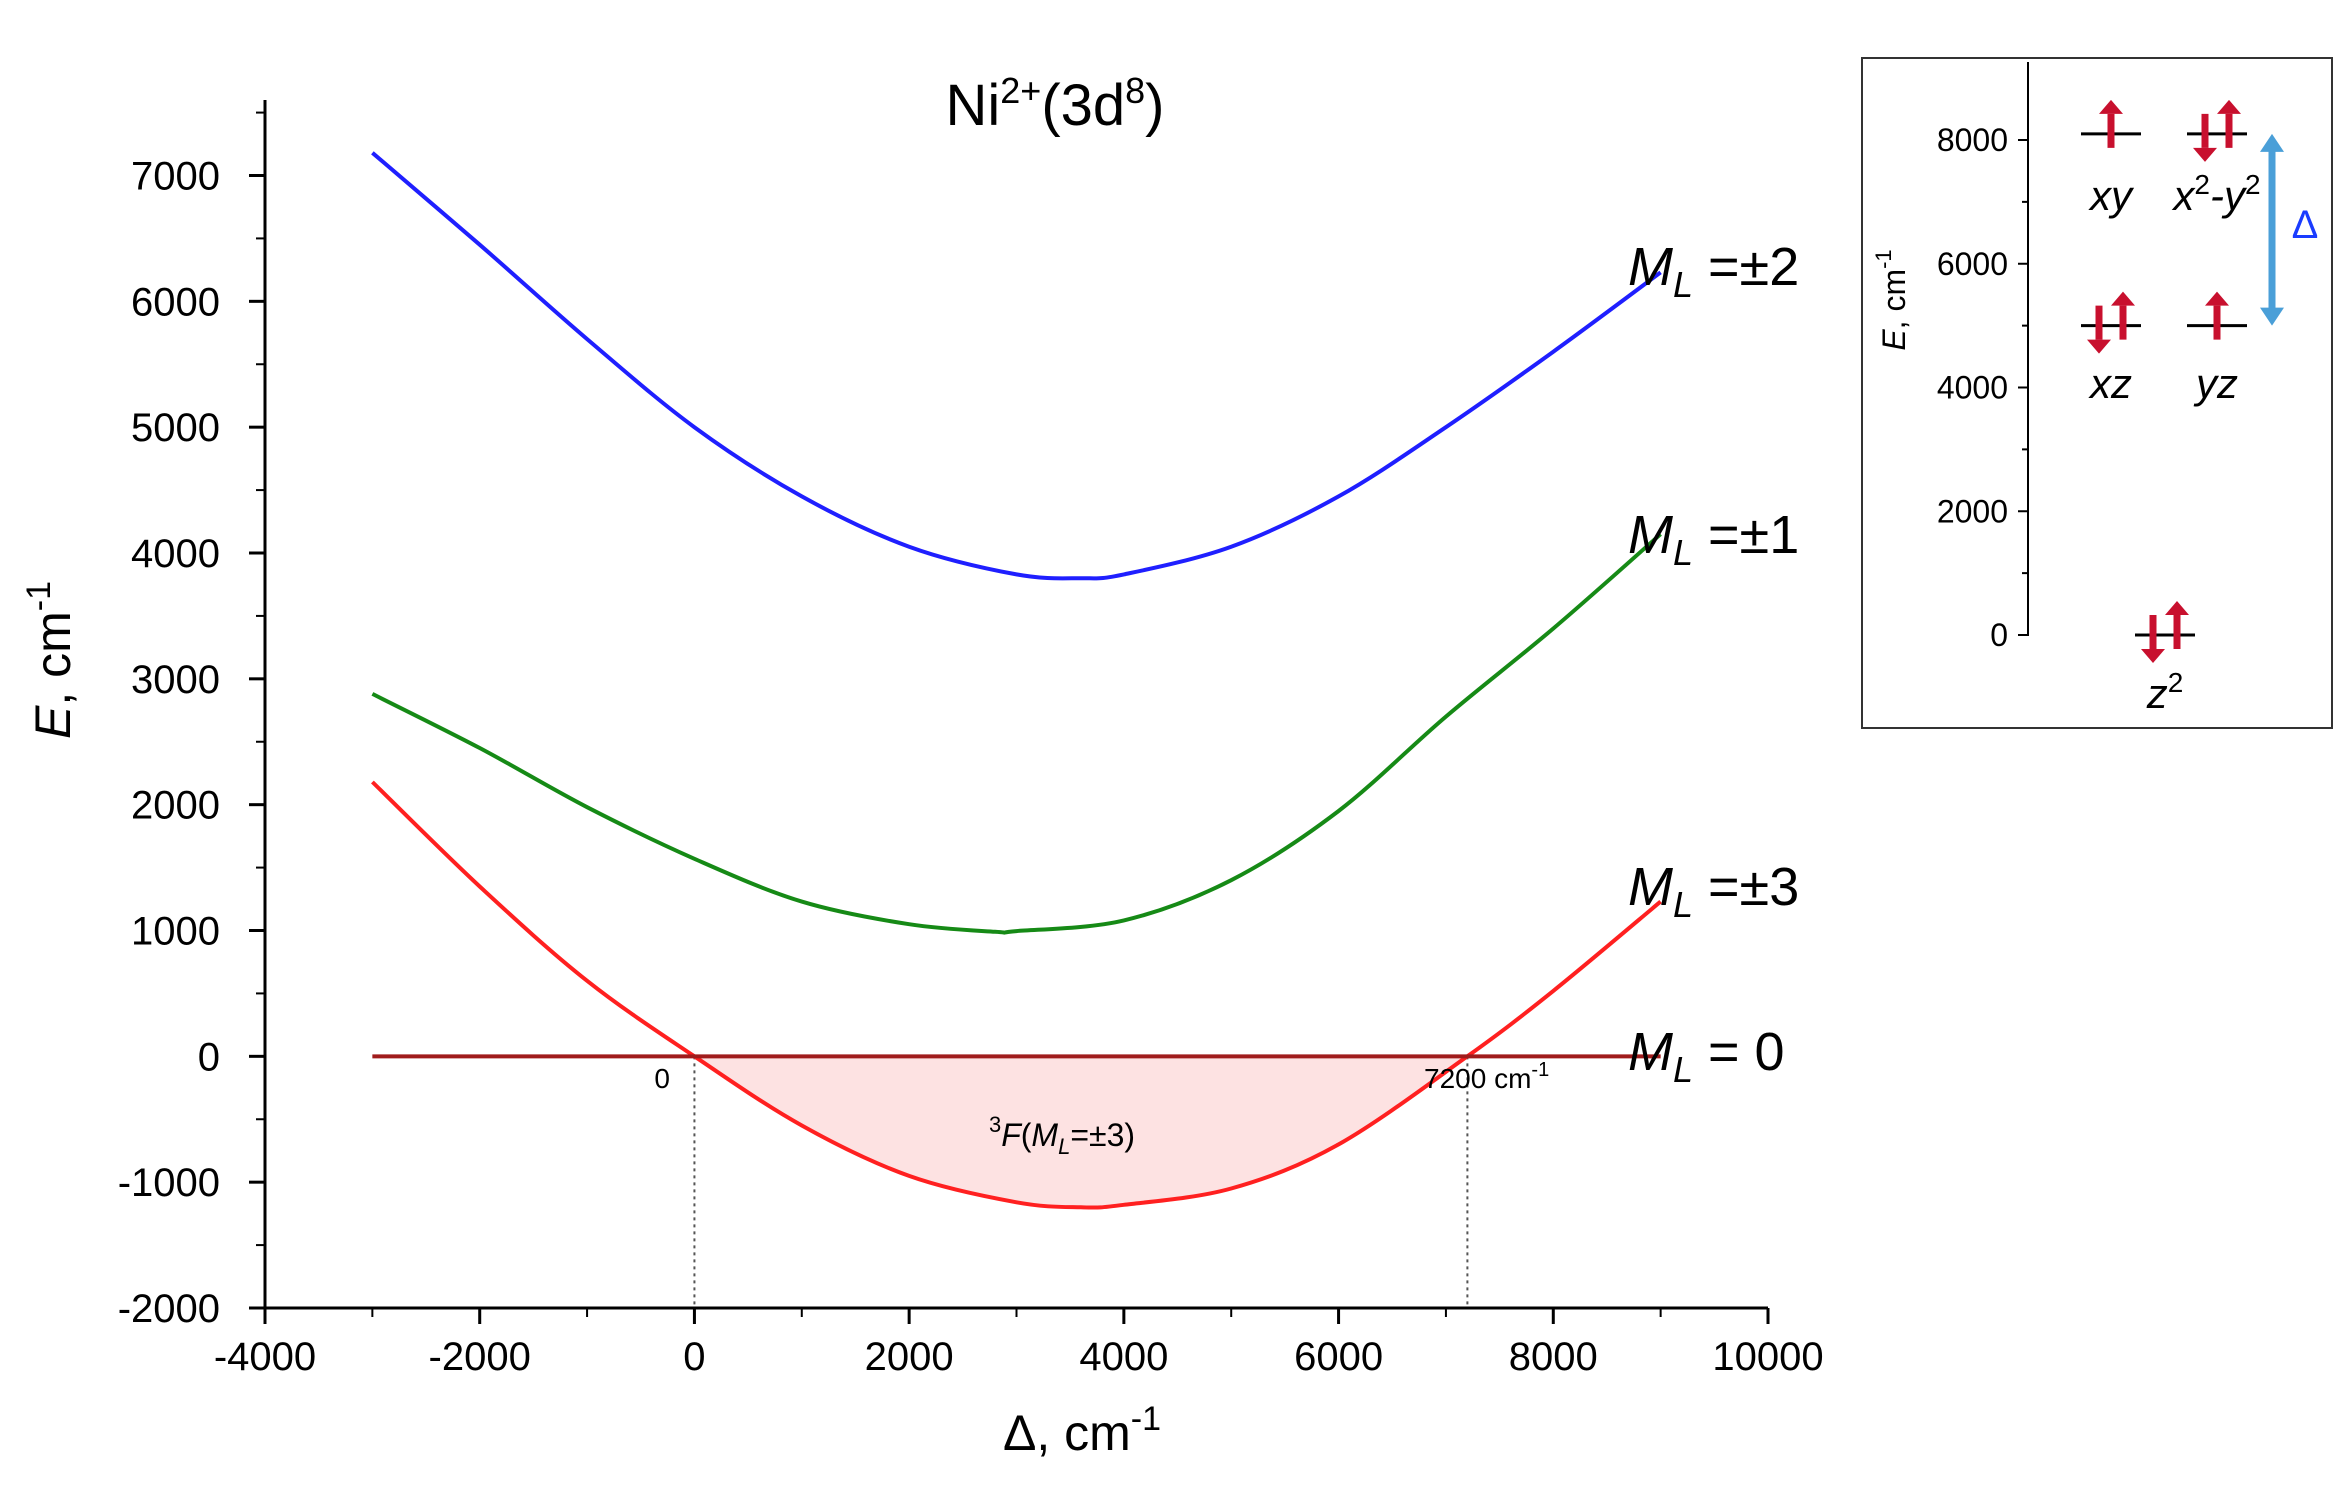 This screenshot has width=2345, height=1510. What do you see at coordinates (1972, 388) in the screenshot?
I see `inset-y-tick-label: 4000` at bounding box center [1972, 388].